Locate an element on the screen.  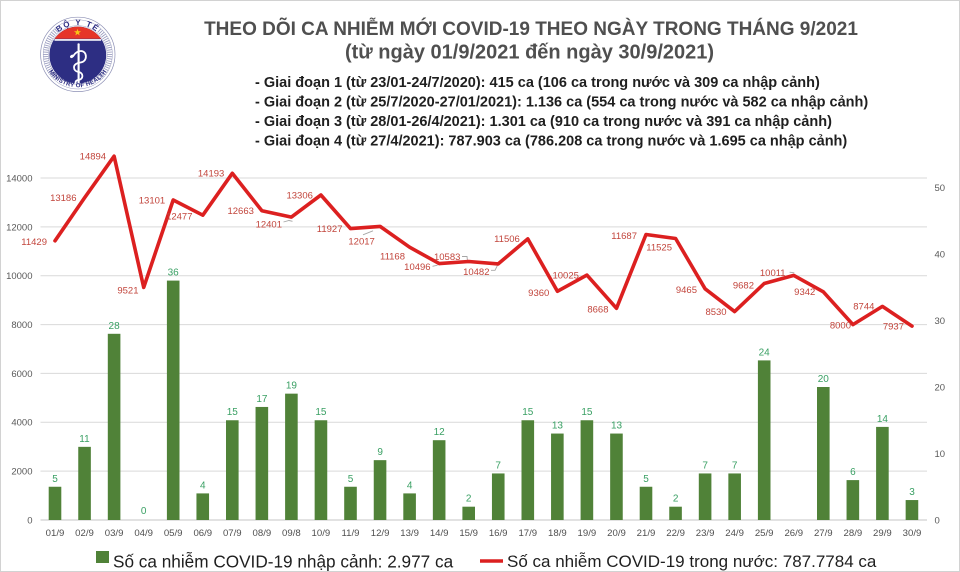
svg-text: 11168 is located at coordinates (392, 256).